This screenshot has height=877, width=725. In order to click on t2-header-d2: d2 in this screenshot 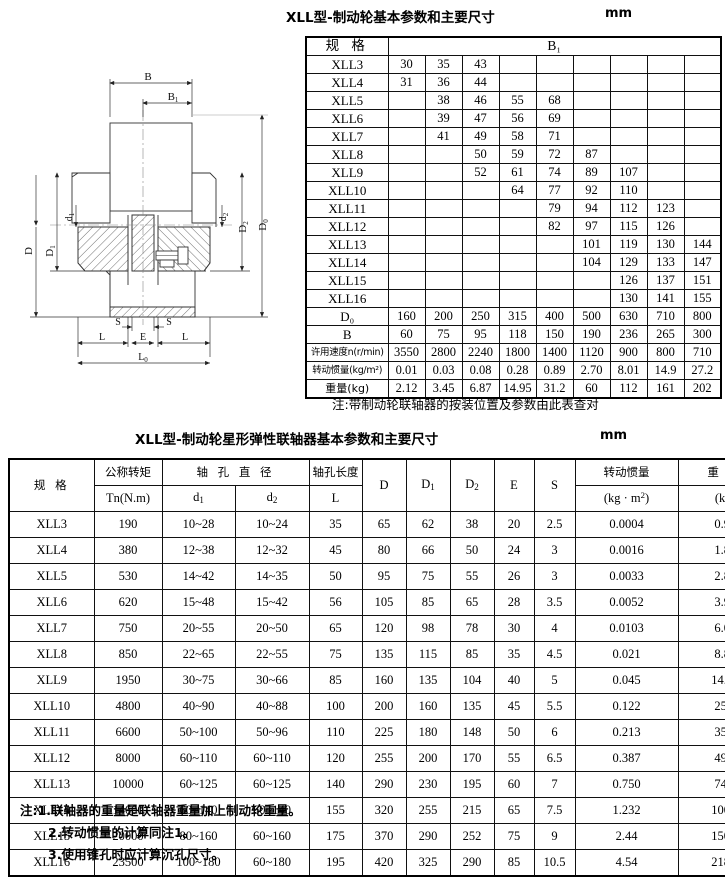, I will do `click(272, 498)`.